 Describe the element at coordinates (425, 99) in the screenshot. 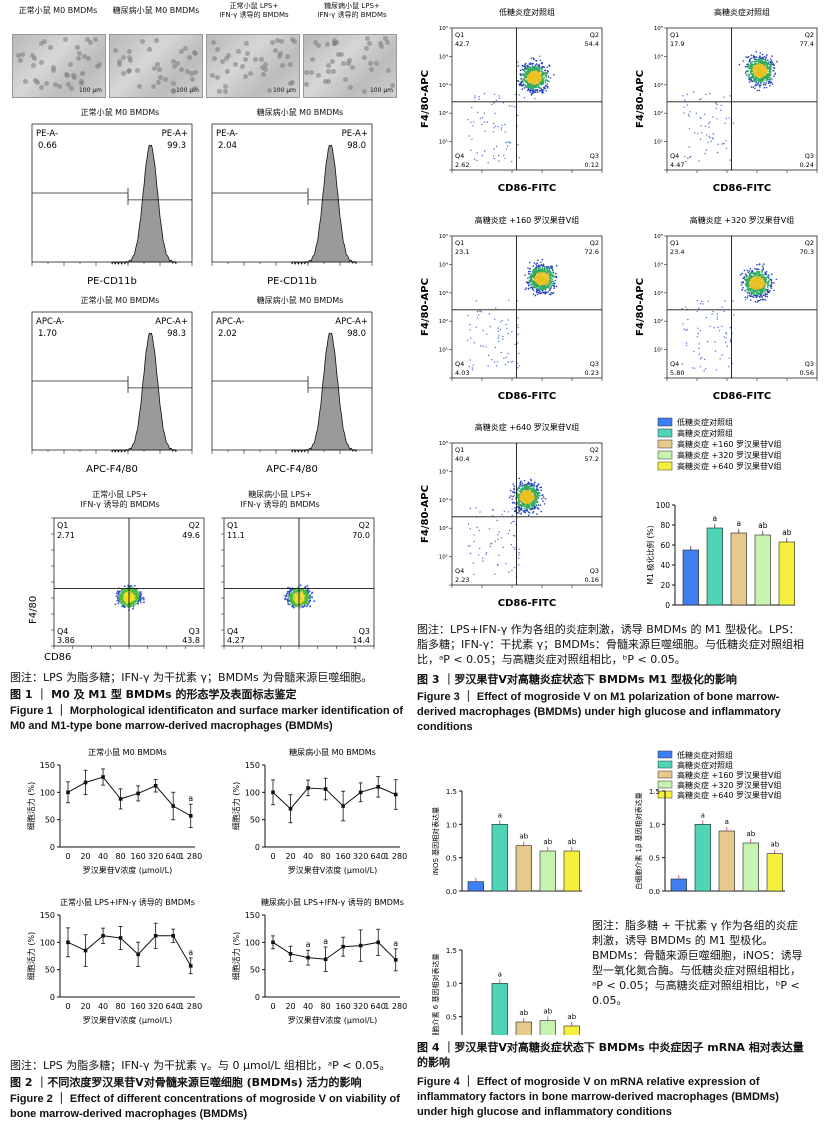

I see `flow-ylabel: F4/80-APC` at that location.